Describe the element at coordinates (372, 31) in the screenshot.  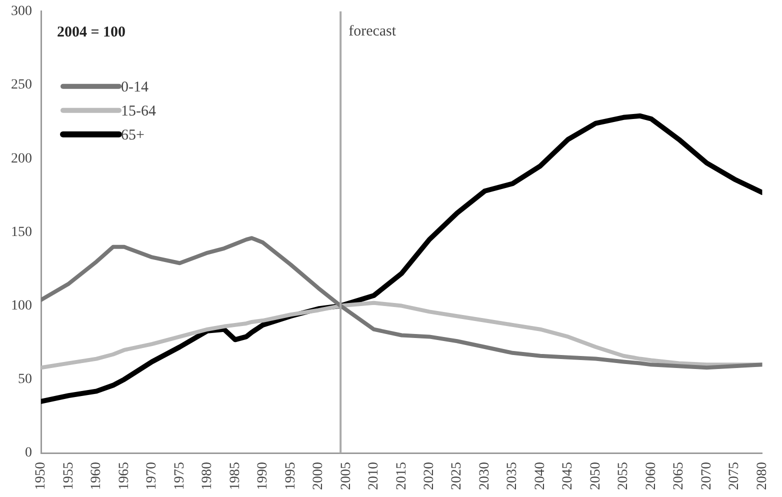
I see `ref-line-label: forecast` at that location.